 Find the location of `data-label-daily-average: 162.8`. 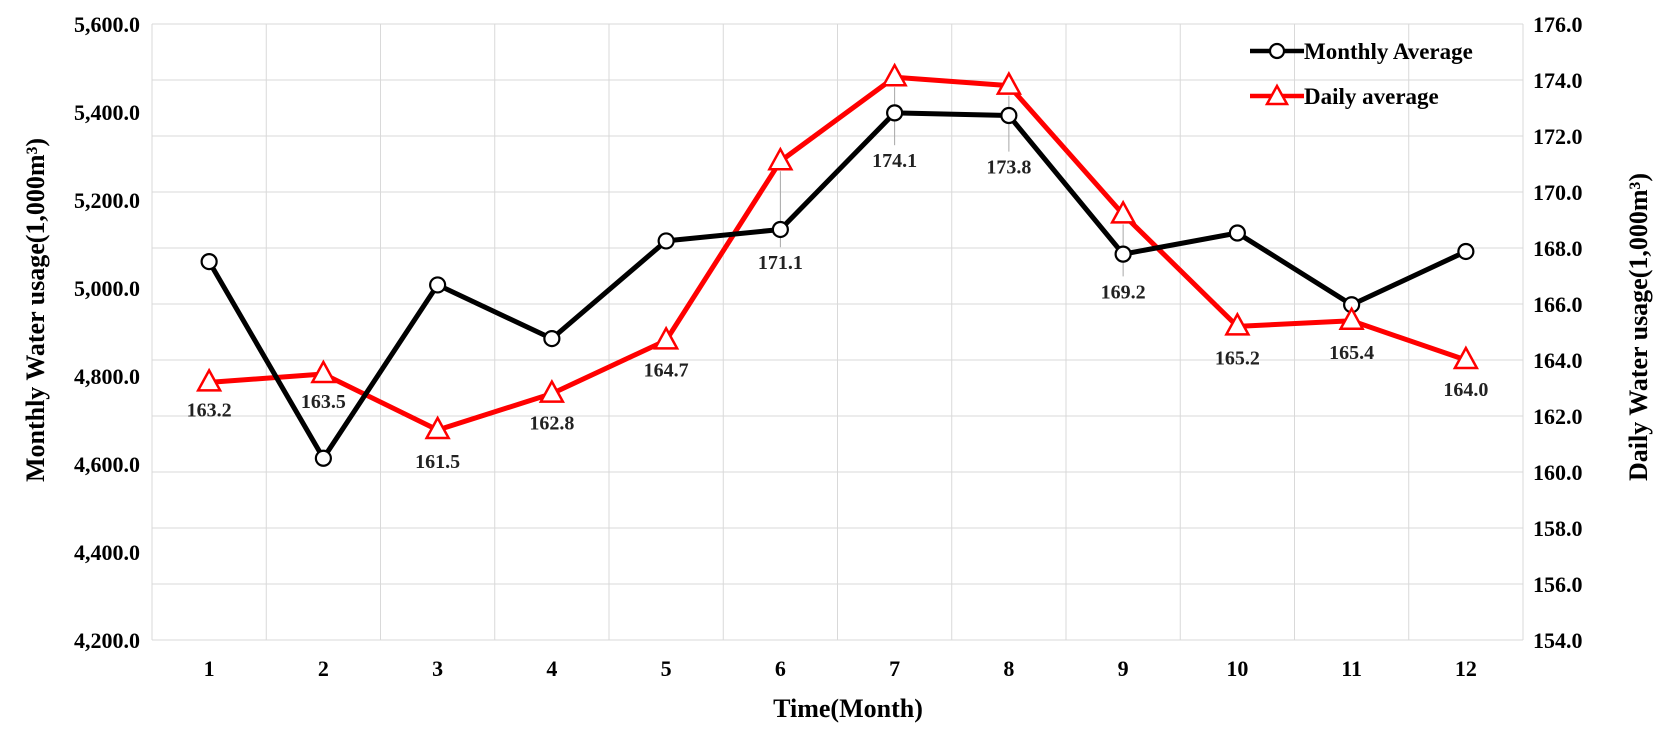

data-label-daily-average: 162.8 is located at coordinates (551, 424).